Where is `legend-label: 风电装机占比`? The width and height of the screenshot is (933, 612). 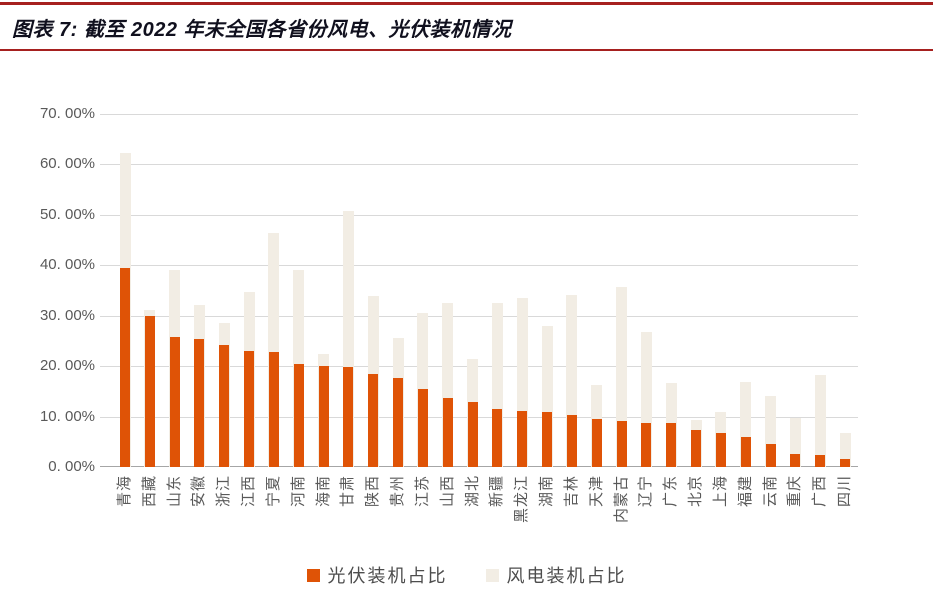
legend-label: 风电装机占比 is located at coordinates (566, 576).